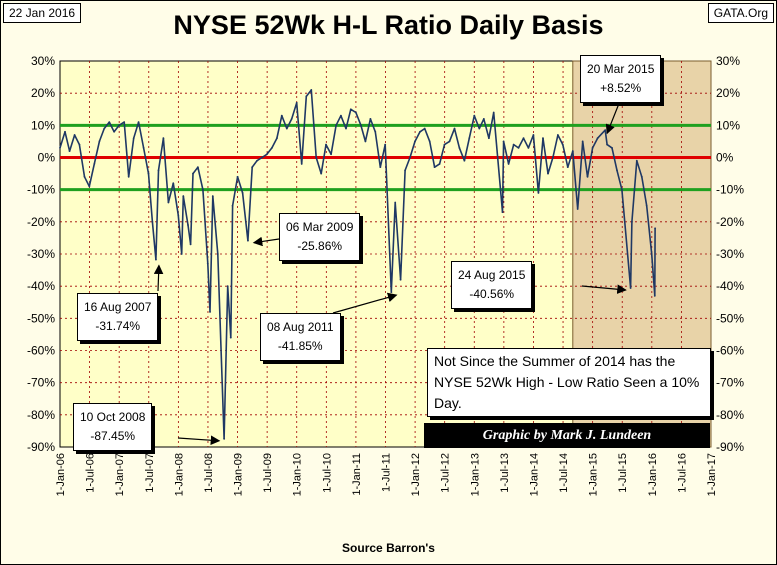  What do you see at coordinates (621, 69) in the screenshot?
I see `callout-date: 20 Mar 2015` at bounding box center [621, 69].